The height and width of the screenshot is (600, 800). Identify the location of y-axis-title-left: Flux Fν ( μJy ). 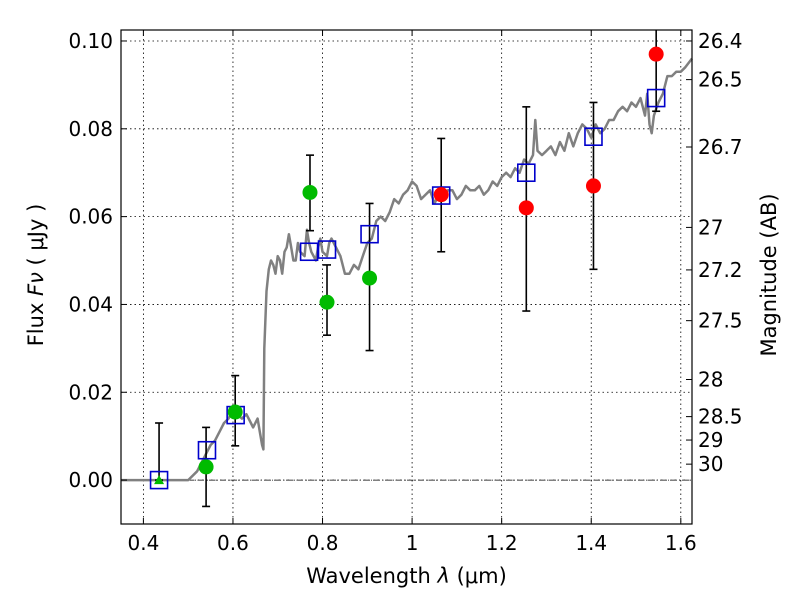
(36, 275).